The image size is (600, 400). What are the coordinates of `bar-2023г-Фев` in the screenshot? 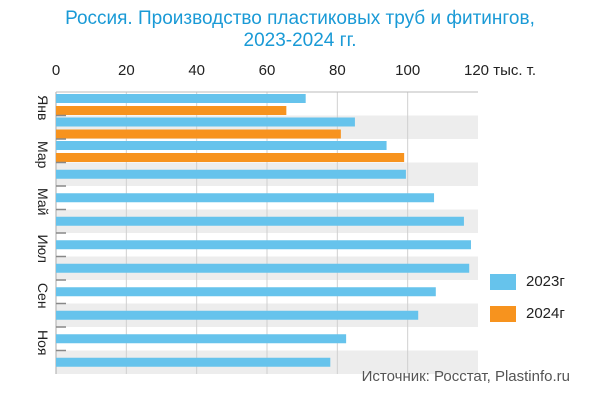 It's located at (205, 122).